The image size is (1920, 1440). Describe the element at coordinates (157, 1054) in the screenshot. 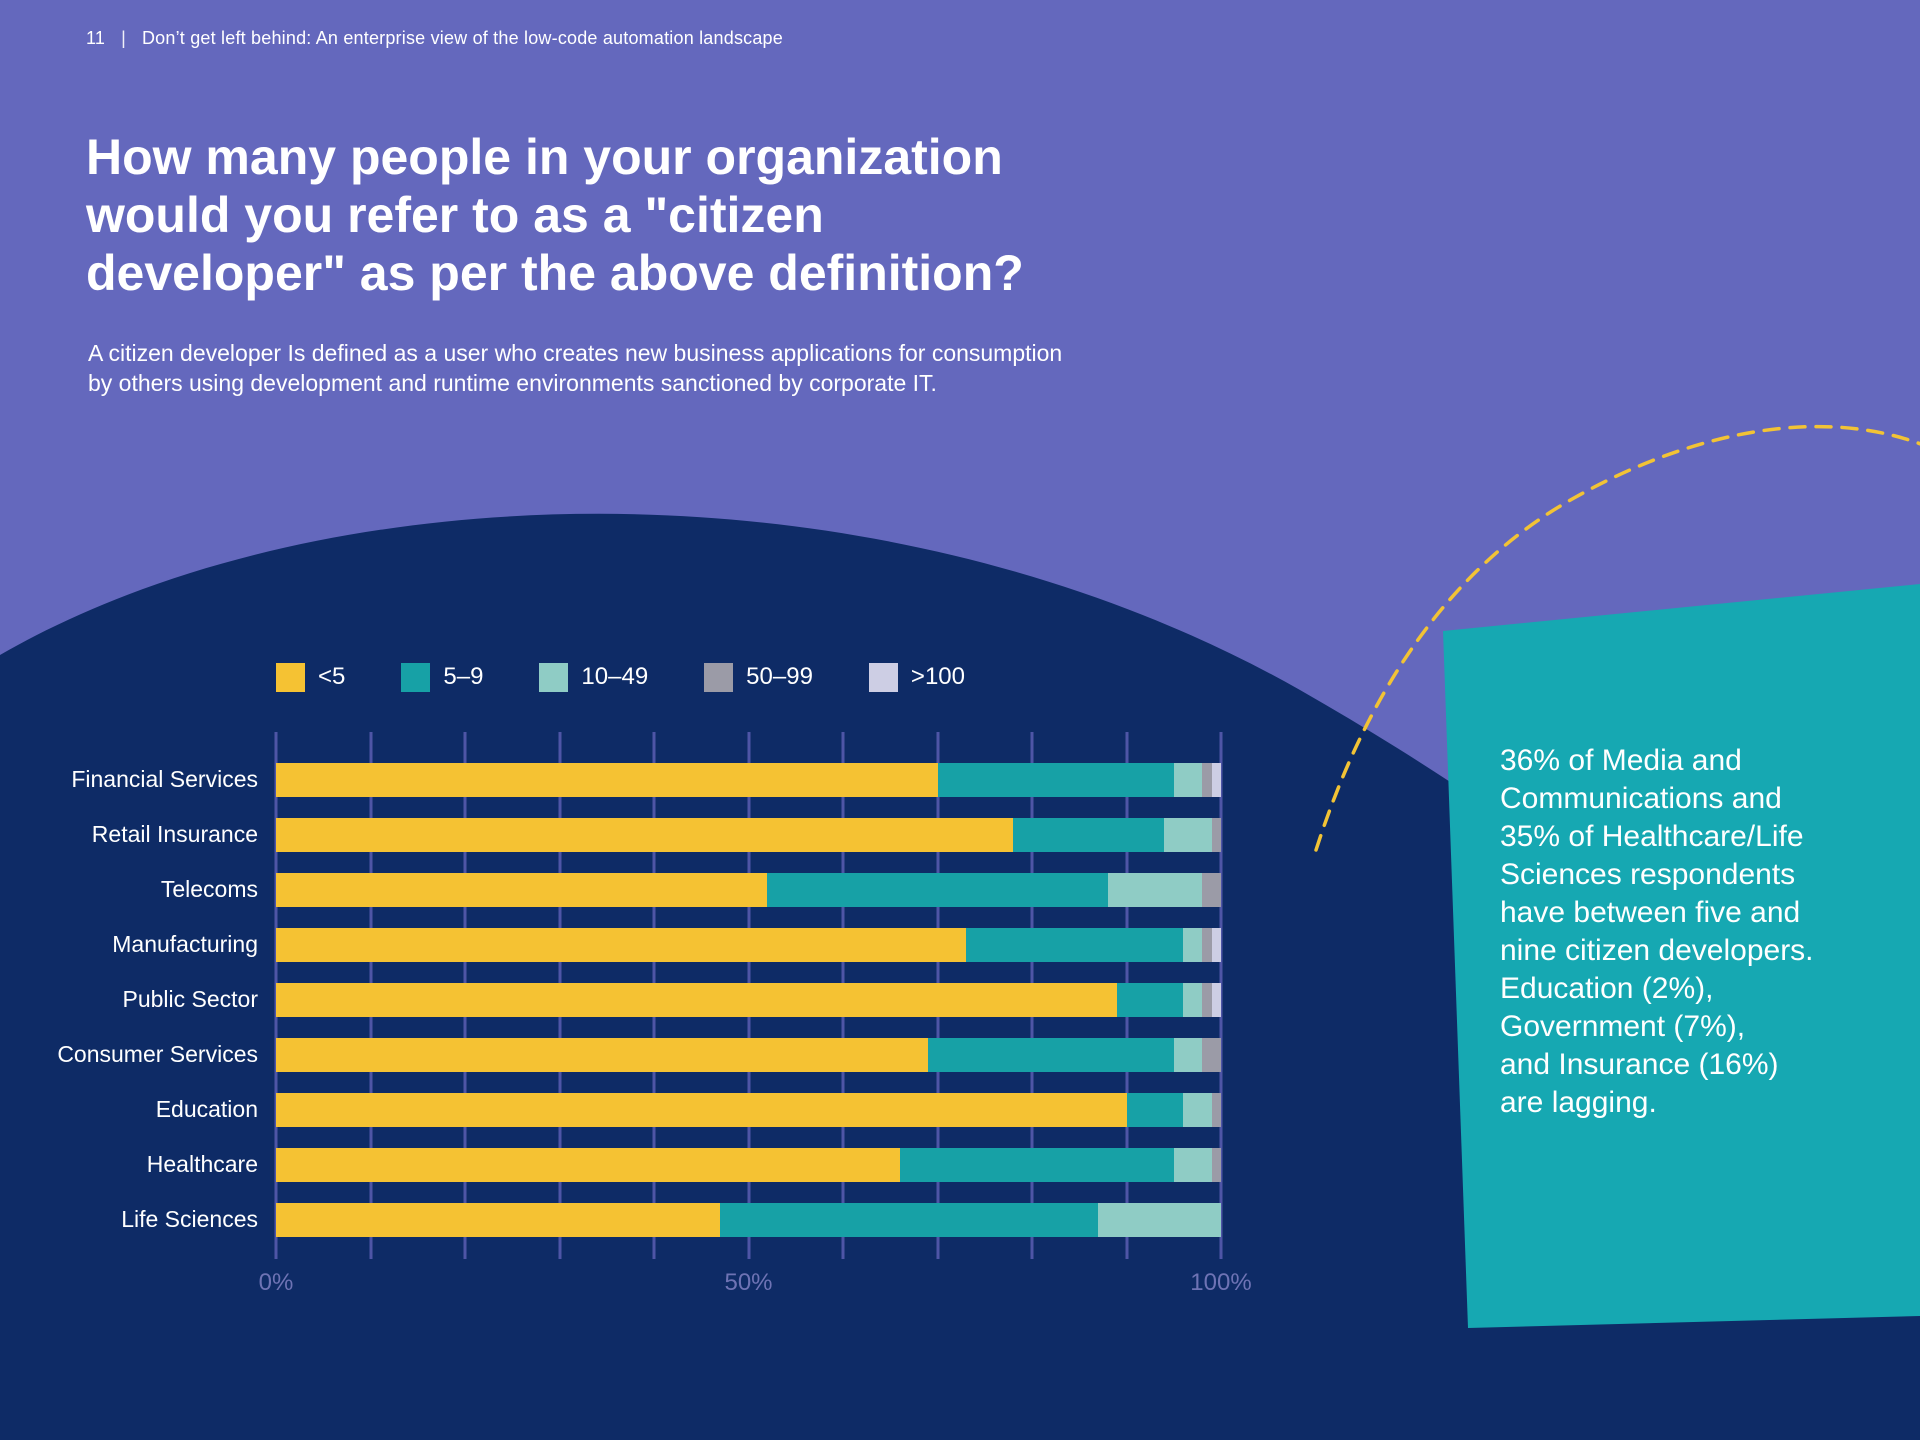

I see `category-label: Consumer Services` at that location.